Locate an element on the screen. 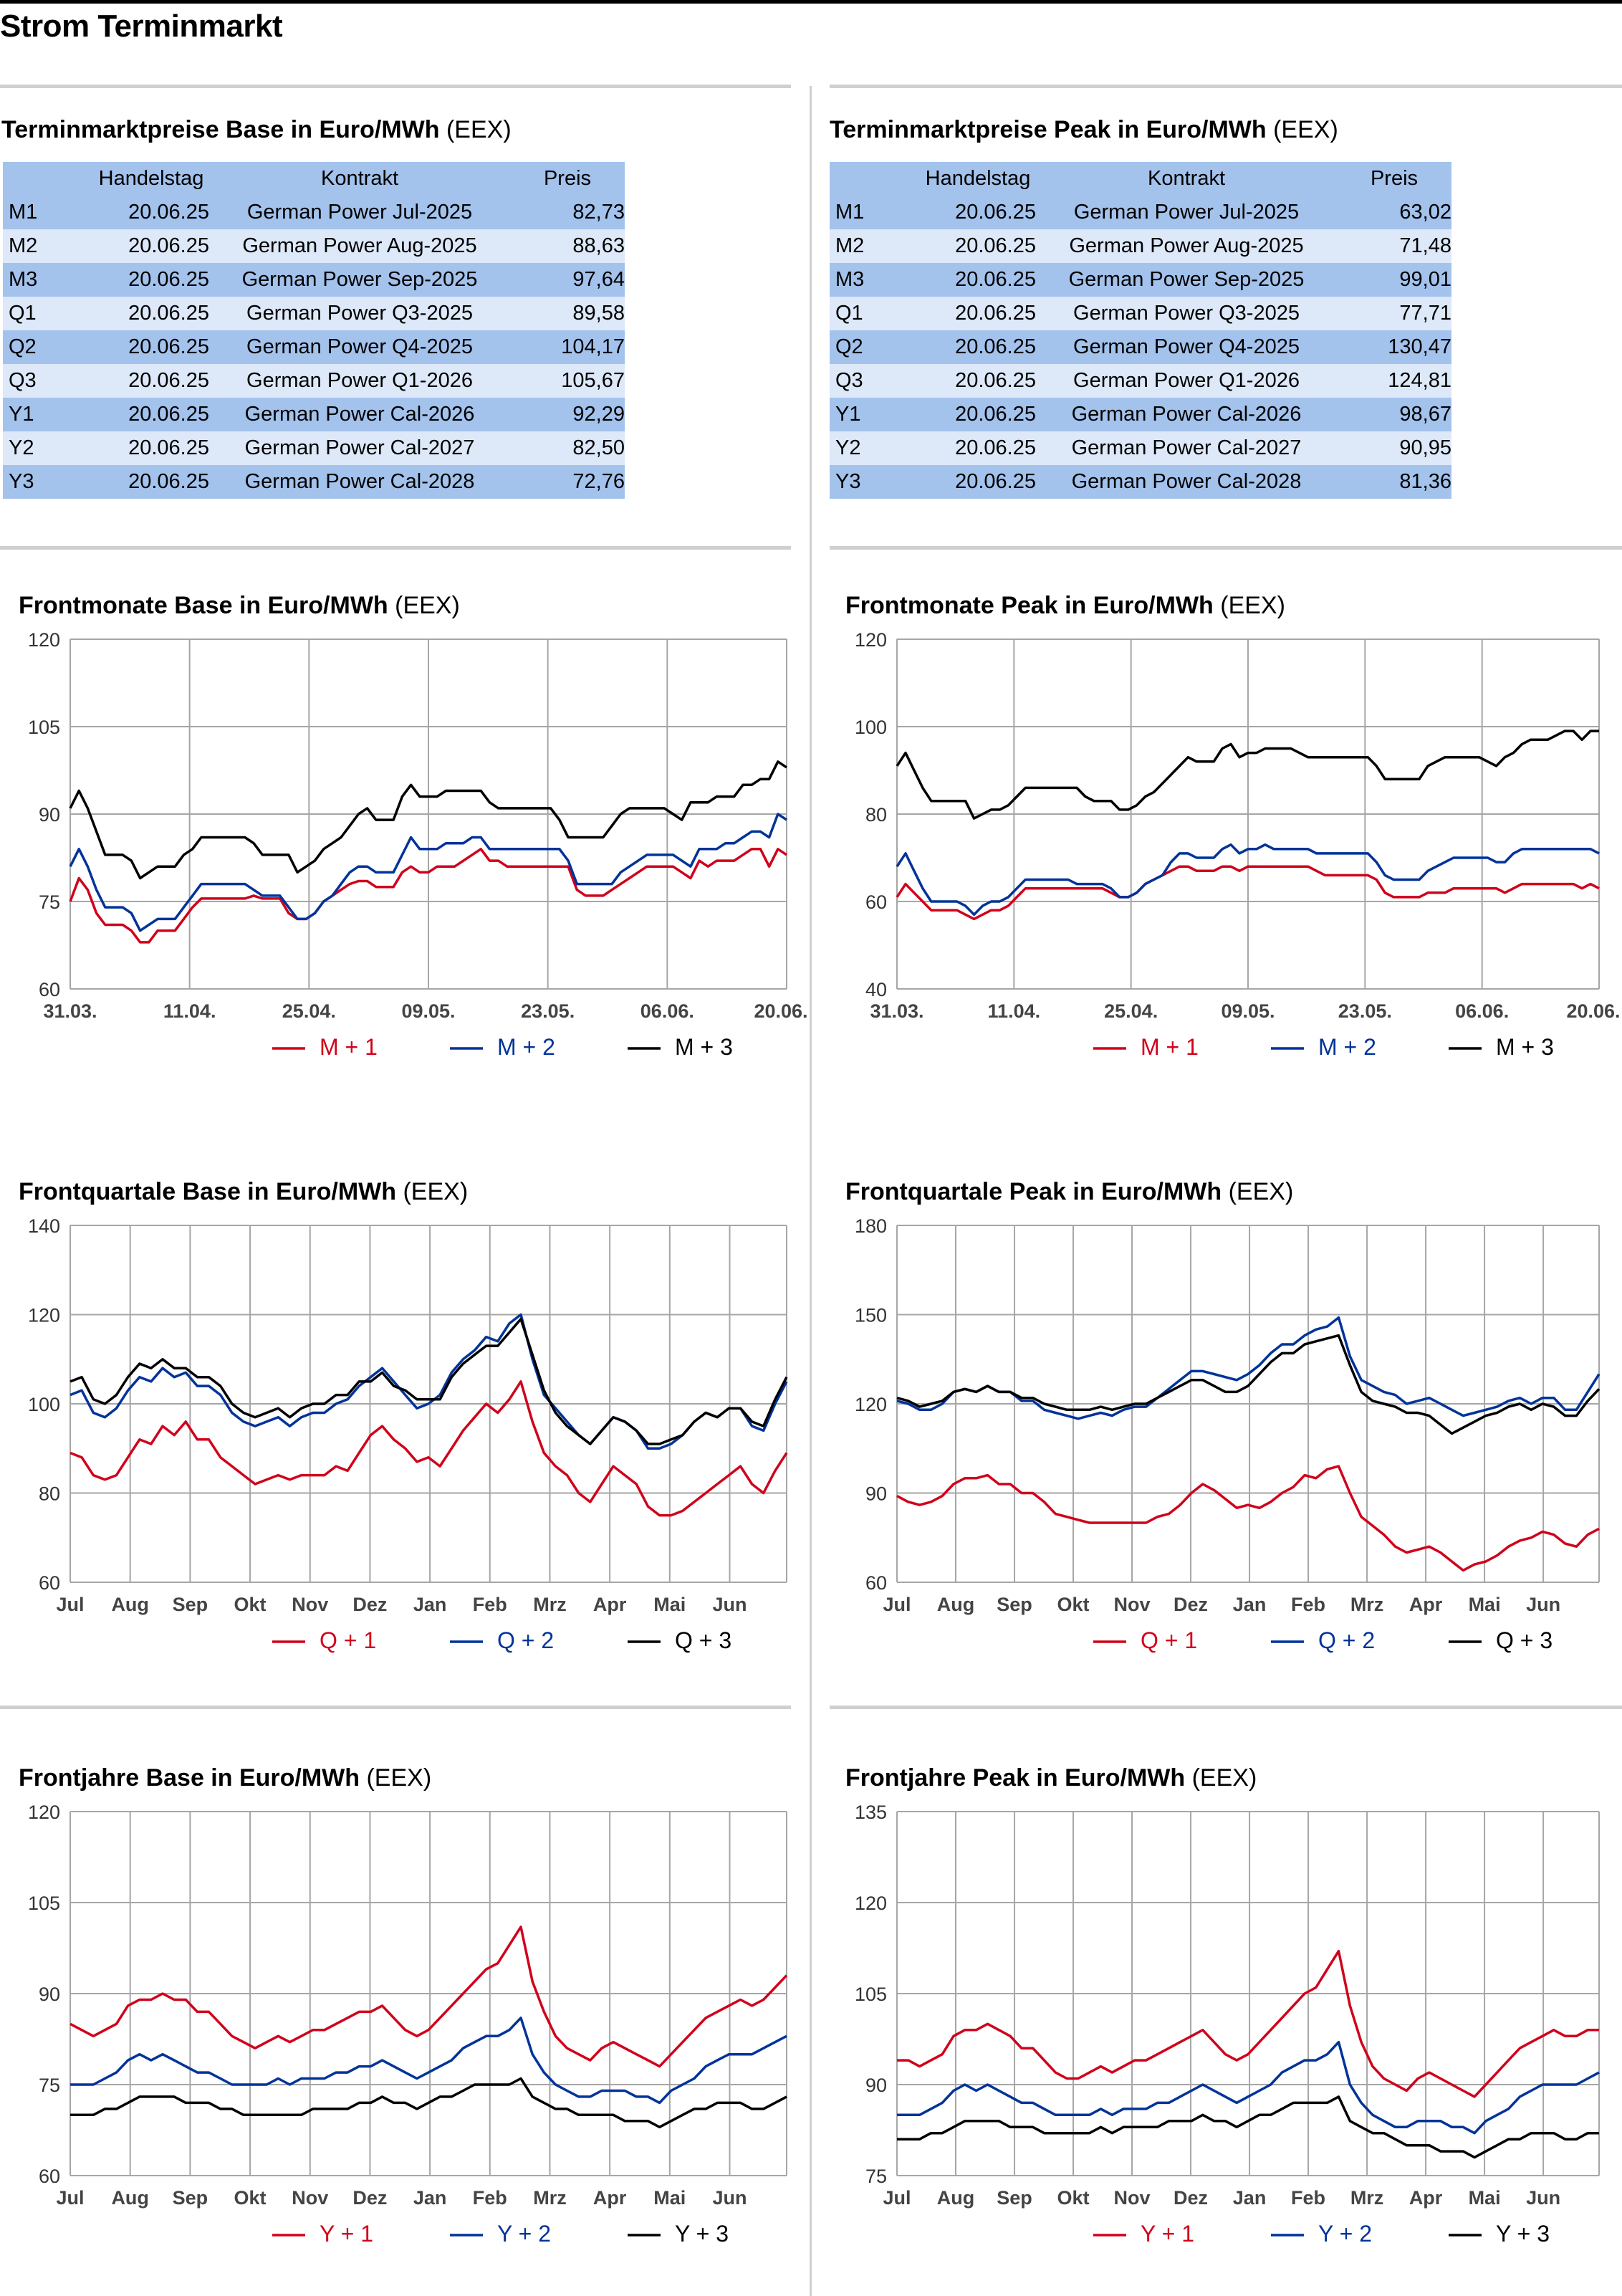 The height and width of the screenshot is (2296, 1622). table-header-row: Handelstag Kontrakt Preis is located at coordinates (1140, 179).